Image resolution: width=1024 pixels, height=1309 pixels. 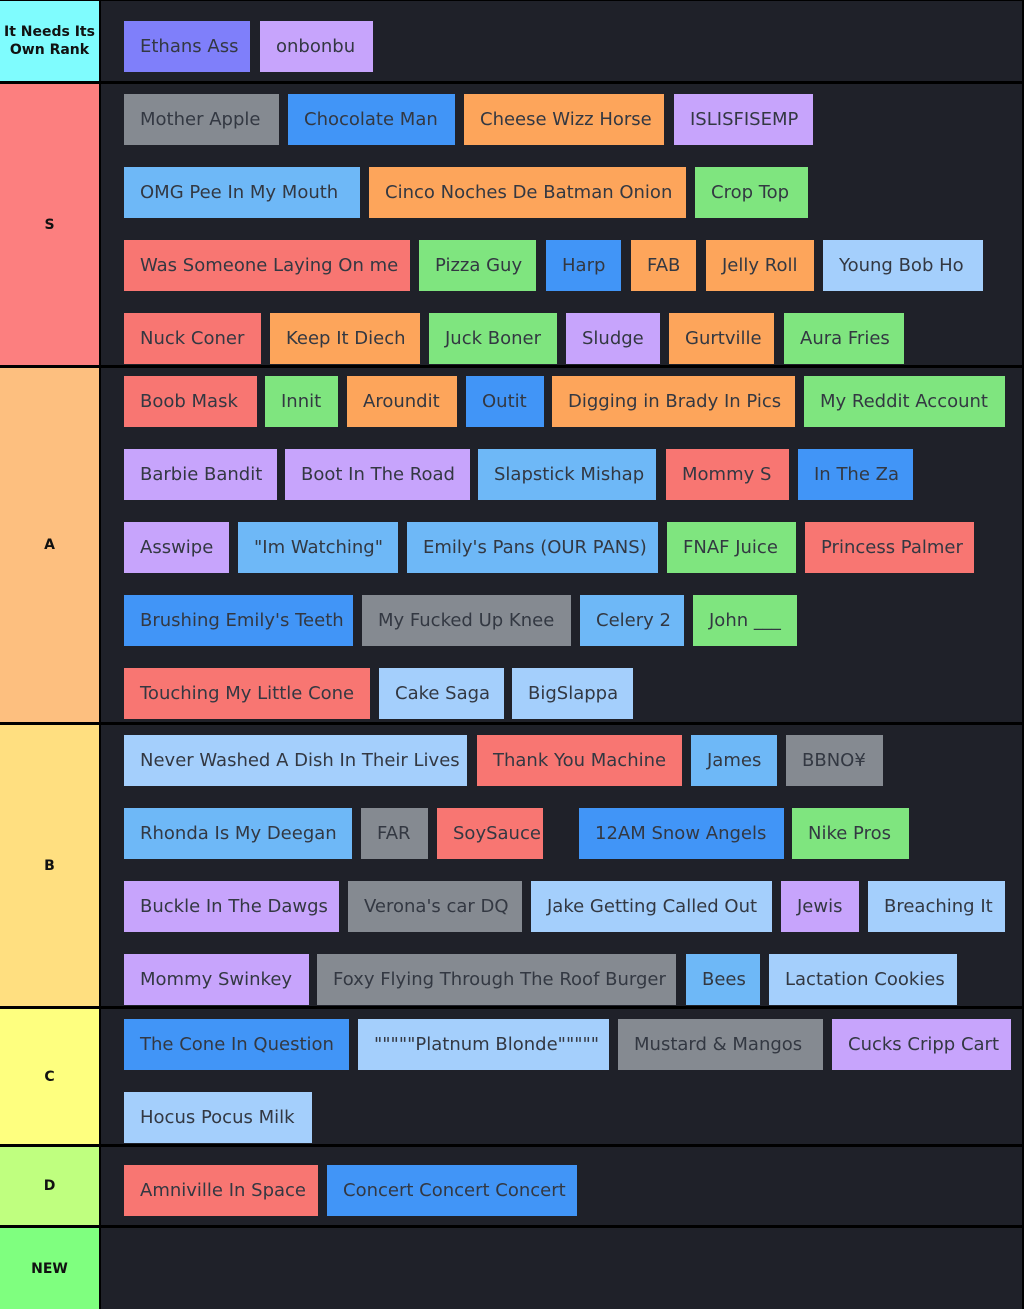 What do you see at coordinates (49, 1076) in the screenshot?
I see `tier-label: C` at bounding box center [49, 1076].